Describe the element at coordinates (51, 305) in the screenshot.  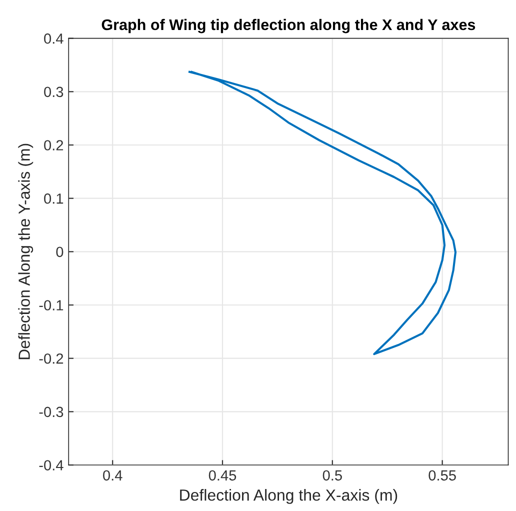
I see `y-tick-label: -0.1` at that location.